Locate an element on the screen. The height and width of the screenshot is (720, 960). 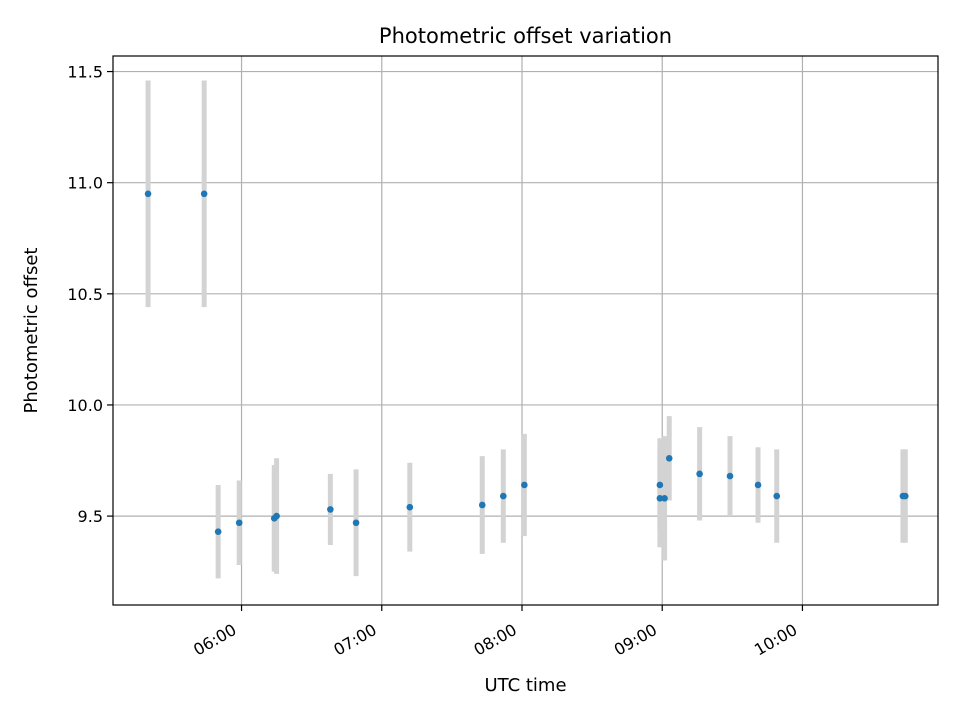
y-tick-label: 11.5 is located at coordinates (85, 72).